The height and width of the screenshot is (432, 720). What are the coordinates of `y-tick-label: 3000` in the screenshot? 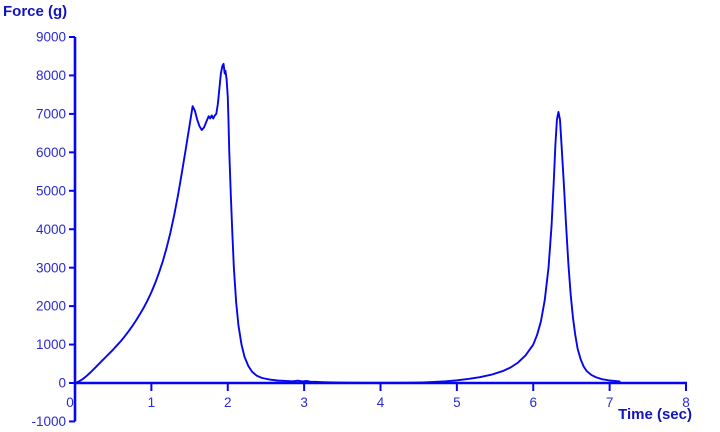 It's located at (51, 267).